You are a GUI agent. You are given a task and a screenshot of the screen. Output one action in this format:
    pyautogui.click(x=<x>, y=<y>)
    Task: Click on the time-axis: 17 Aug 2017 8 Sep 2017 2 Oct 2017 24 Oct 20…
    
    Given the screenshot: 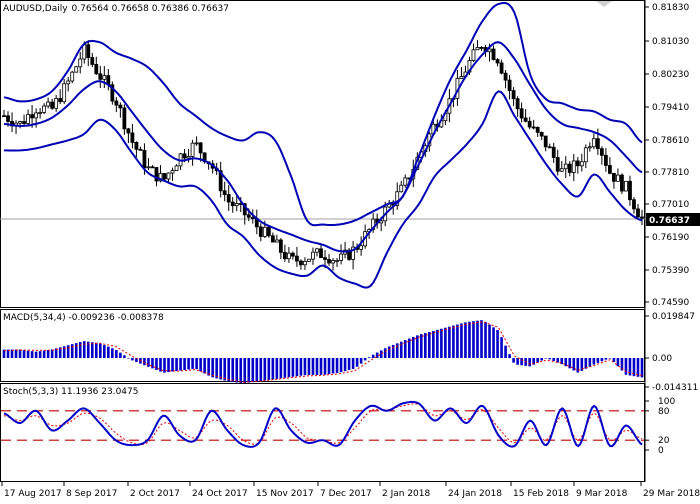 What is the action you would take?
    pyautogui.click(x=350, y=490)
    